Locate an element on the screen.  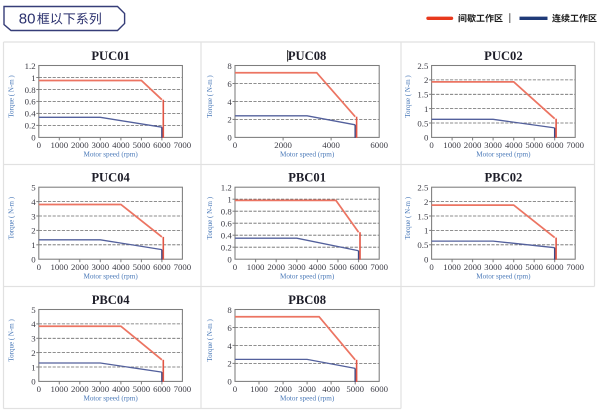
svg-text: 1.2 is located at coordinates (30, 66).